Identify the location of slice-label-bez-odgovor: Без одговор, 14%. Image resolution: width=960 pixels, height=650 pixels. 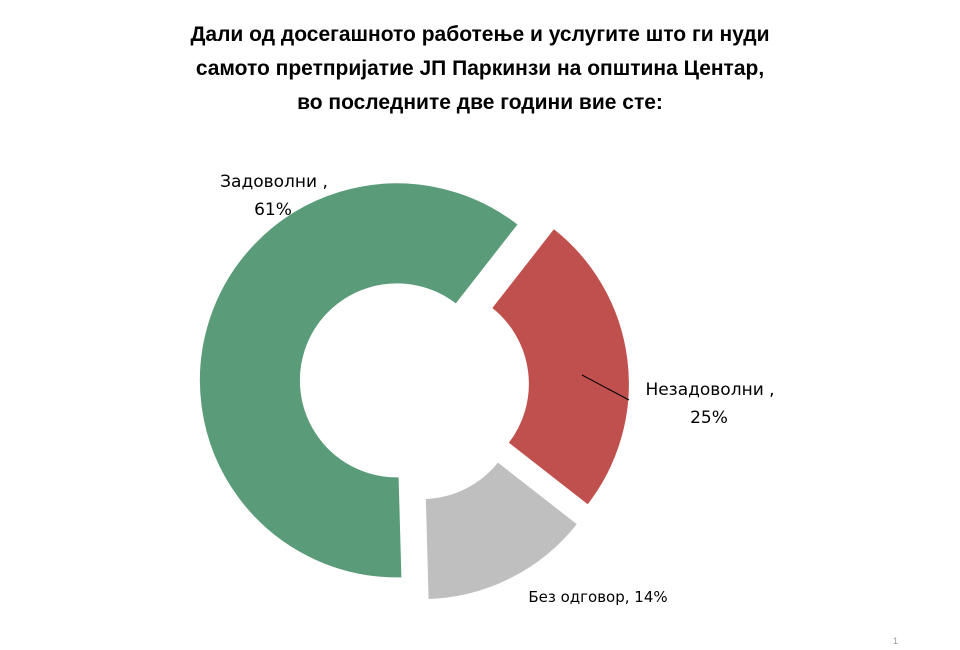
(597, 597).